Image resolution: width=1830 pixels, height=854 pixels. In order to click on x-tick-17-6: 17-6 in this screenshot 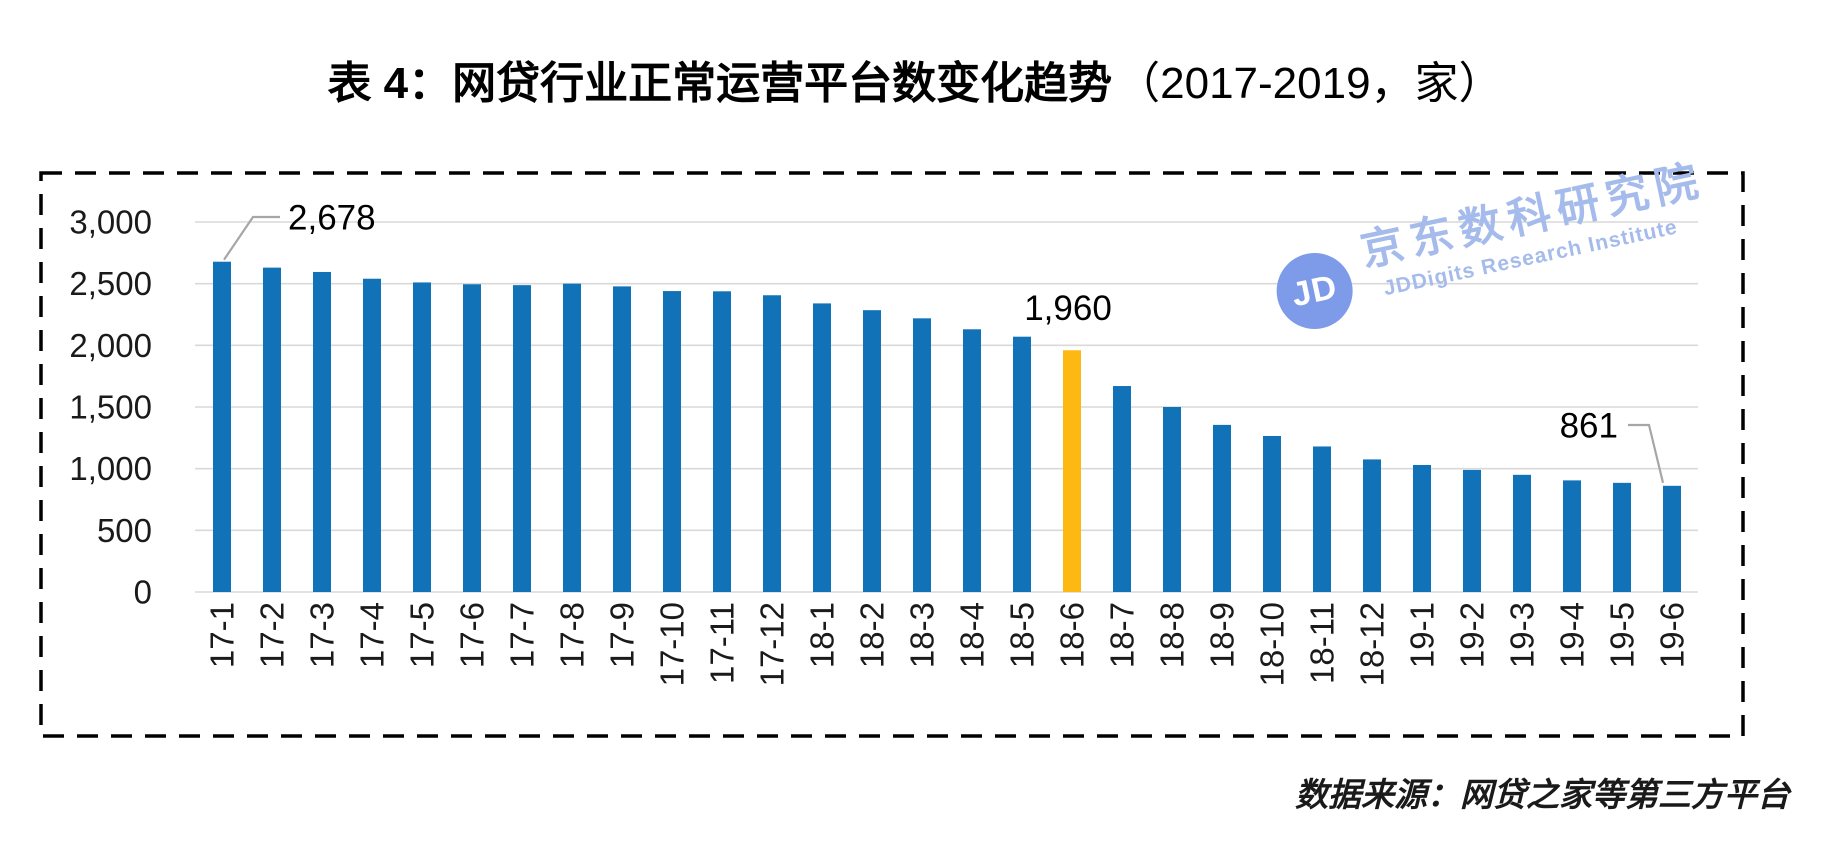, I will do `click(472, 635)`.